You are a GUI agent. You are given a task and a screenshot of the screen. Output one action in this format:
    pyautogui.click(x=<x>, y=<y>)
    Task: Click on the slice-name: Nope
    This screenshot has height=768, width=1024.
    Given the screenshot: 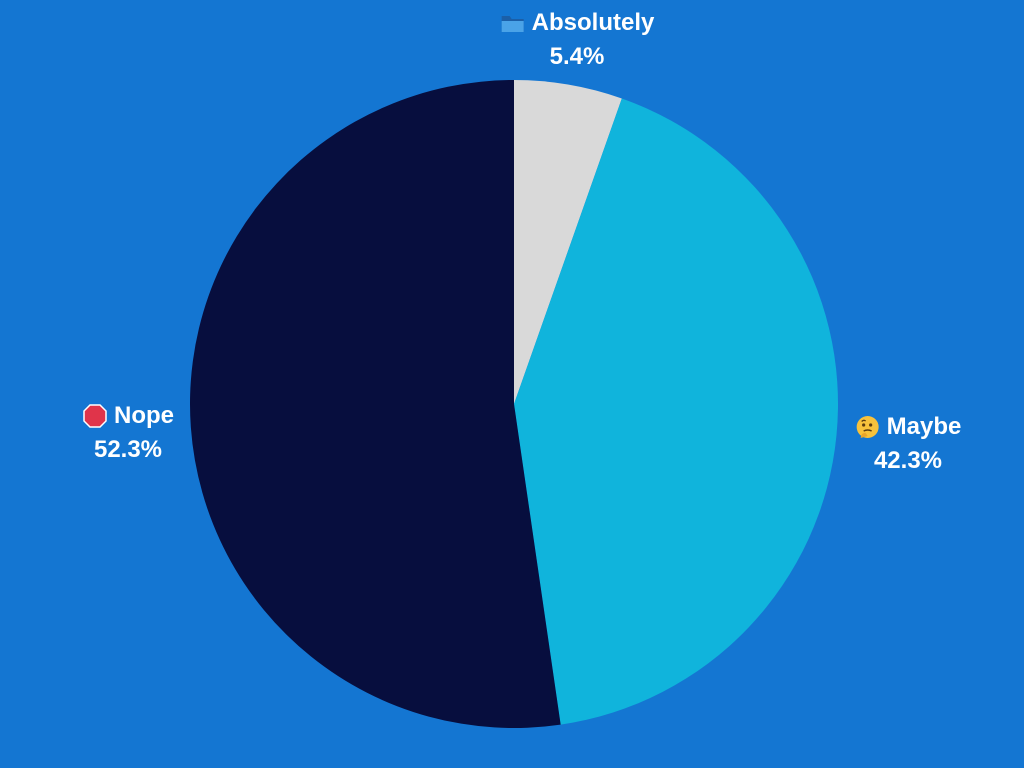 What is the action you would take?
    pyautogui.click(x=144, y=415)
    